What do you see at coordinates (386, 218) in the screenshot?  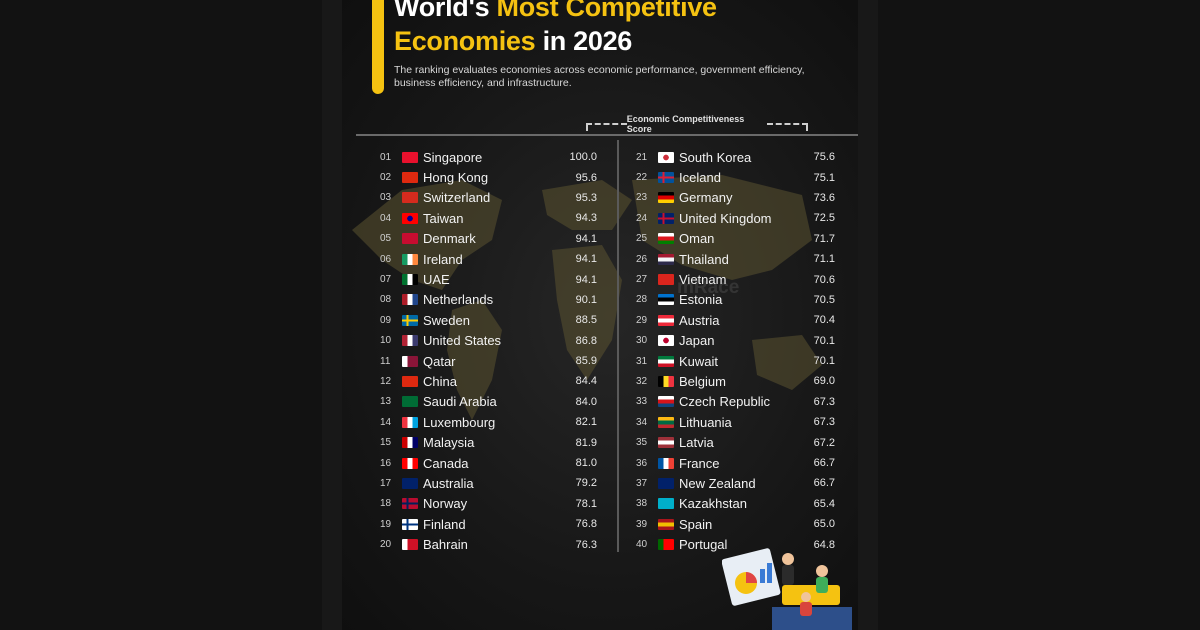 I see `rank-number: 04` at bounding box center [386, 218].